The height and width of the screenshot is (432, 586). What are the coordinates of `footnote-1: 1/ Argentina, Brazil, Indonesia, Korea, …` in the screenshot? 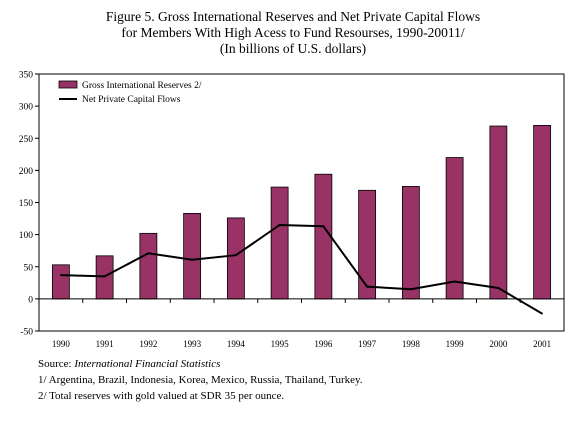 It's located at (200, 380).